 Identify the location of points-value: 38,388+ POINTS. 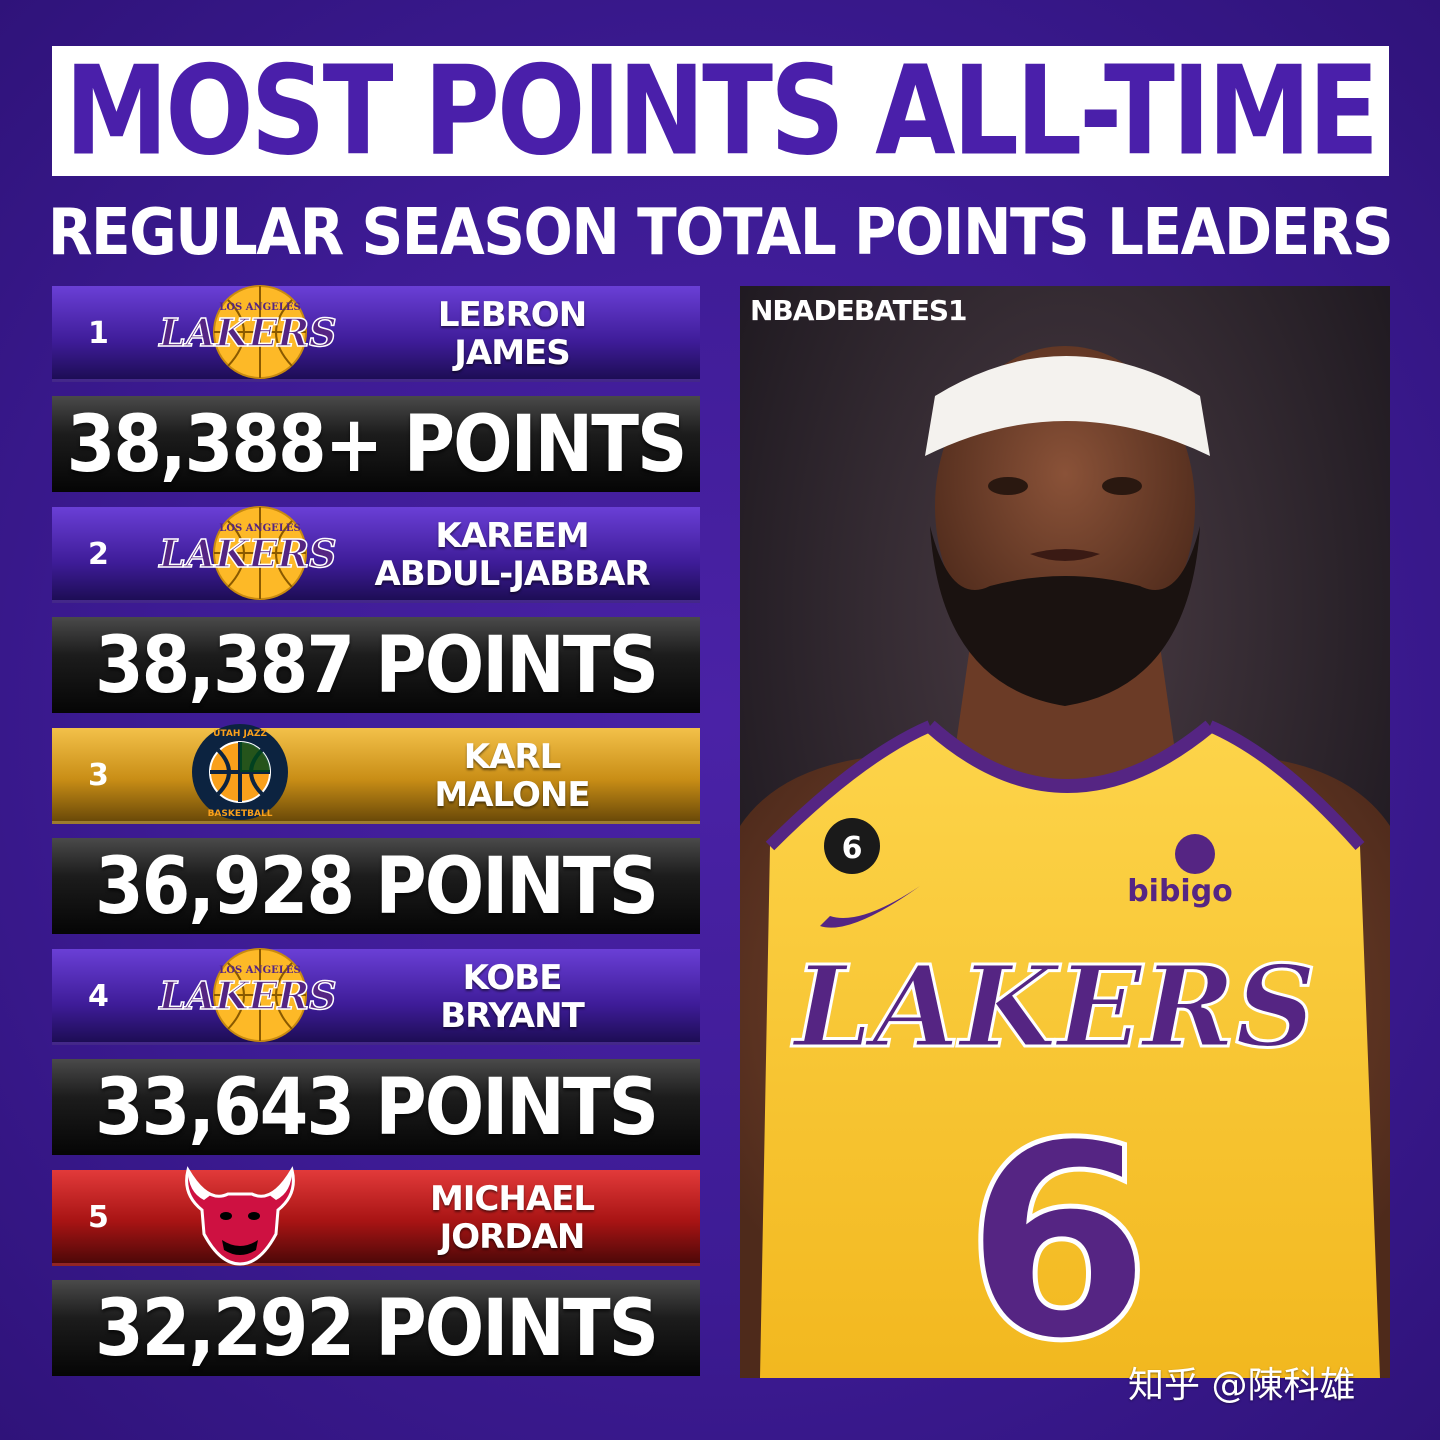
(377, 444).